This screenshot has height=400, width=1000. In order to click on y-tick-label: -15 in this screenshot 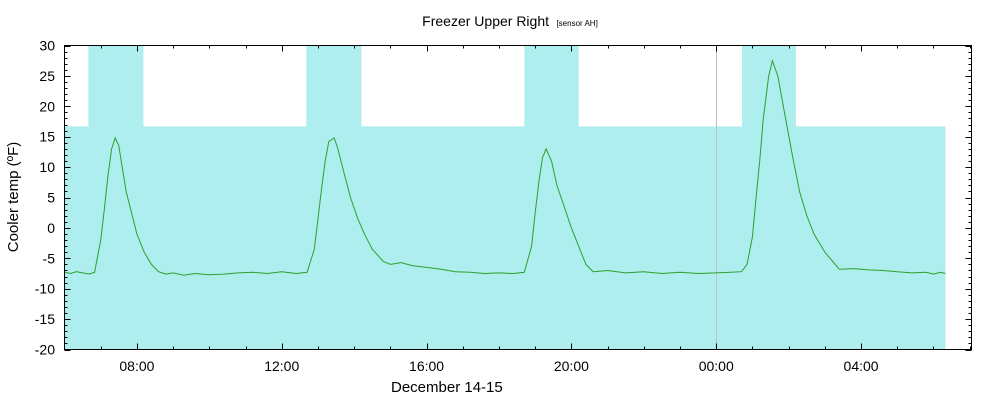, I will do `click(45, 319)`.